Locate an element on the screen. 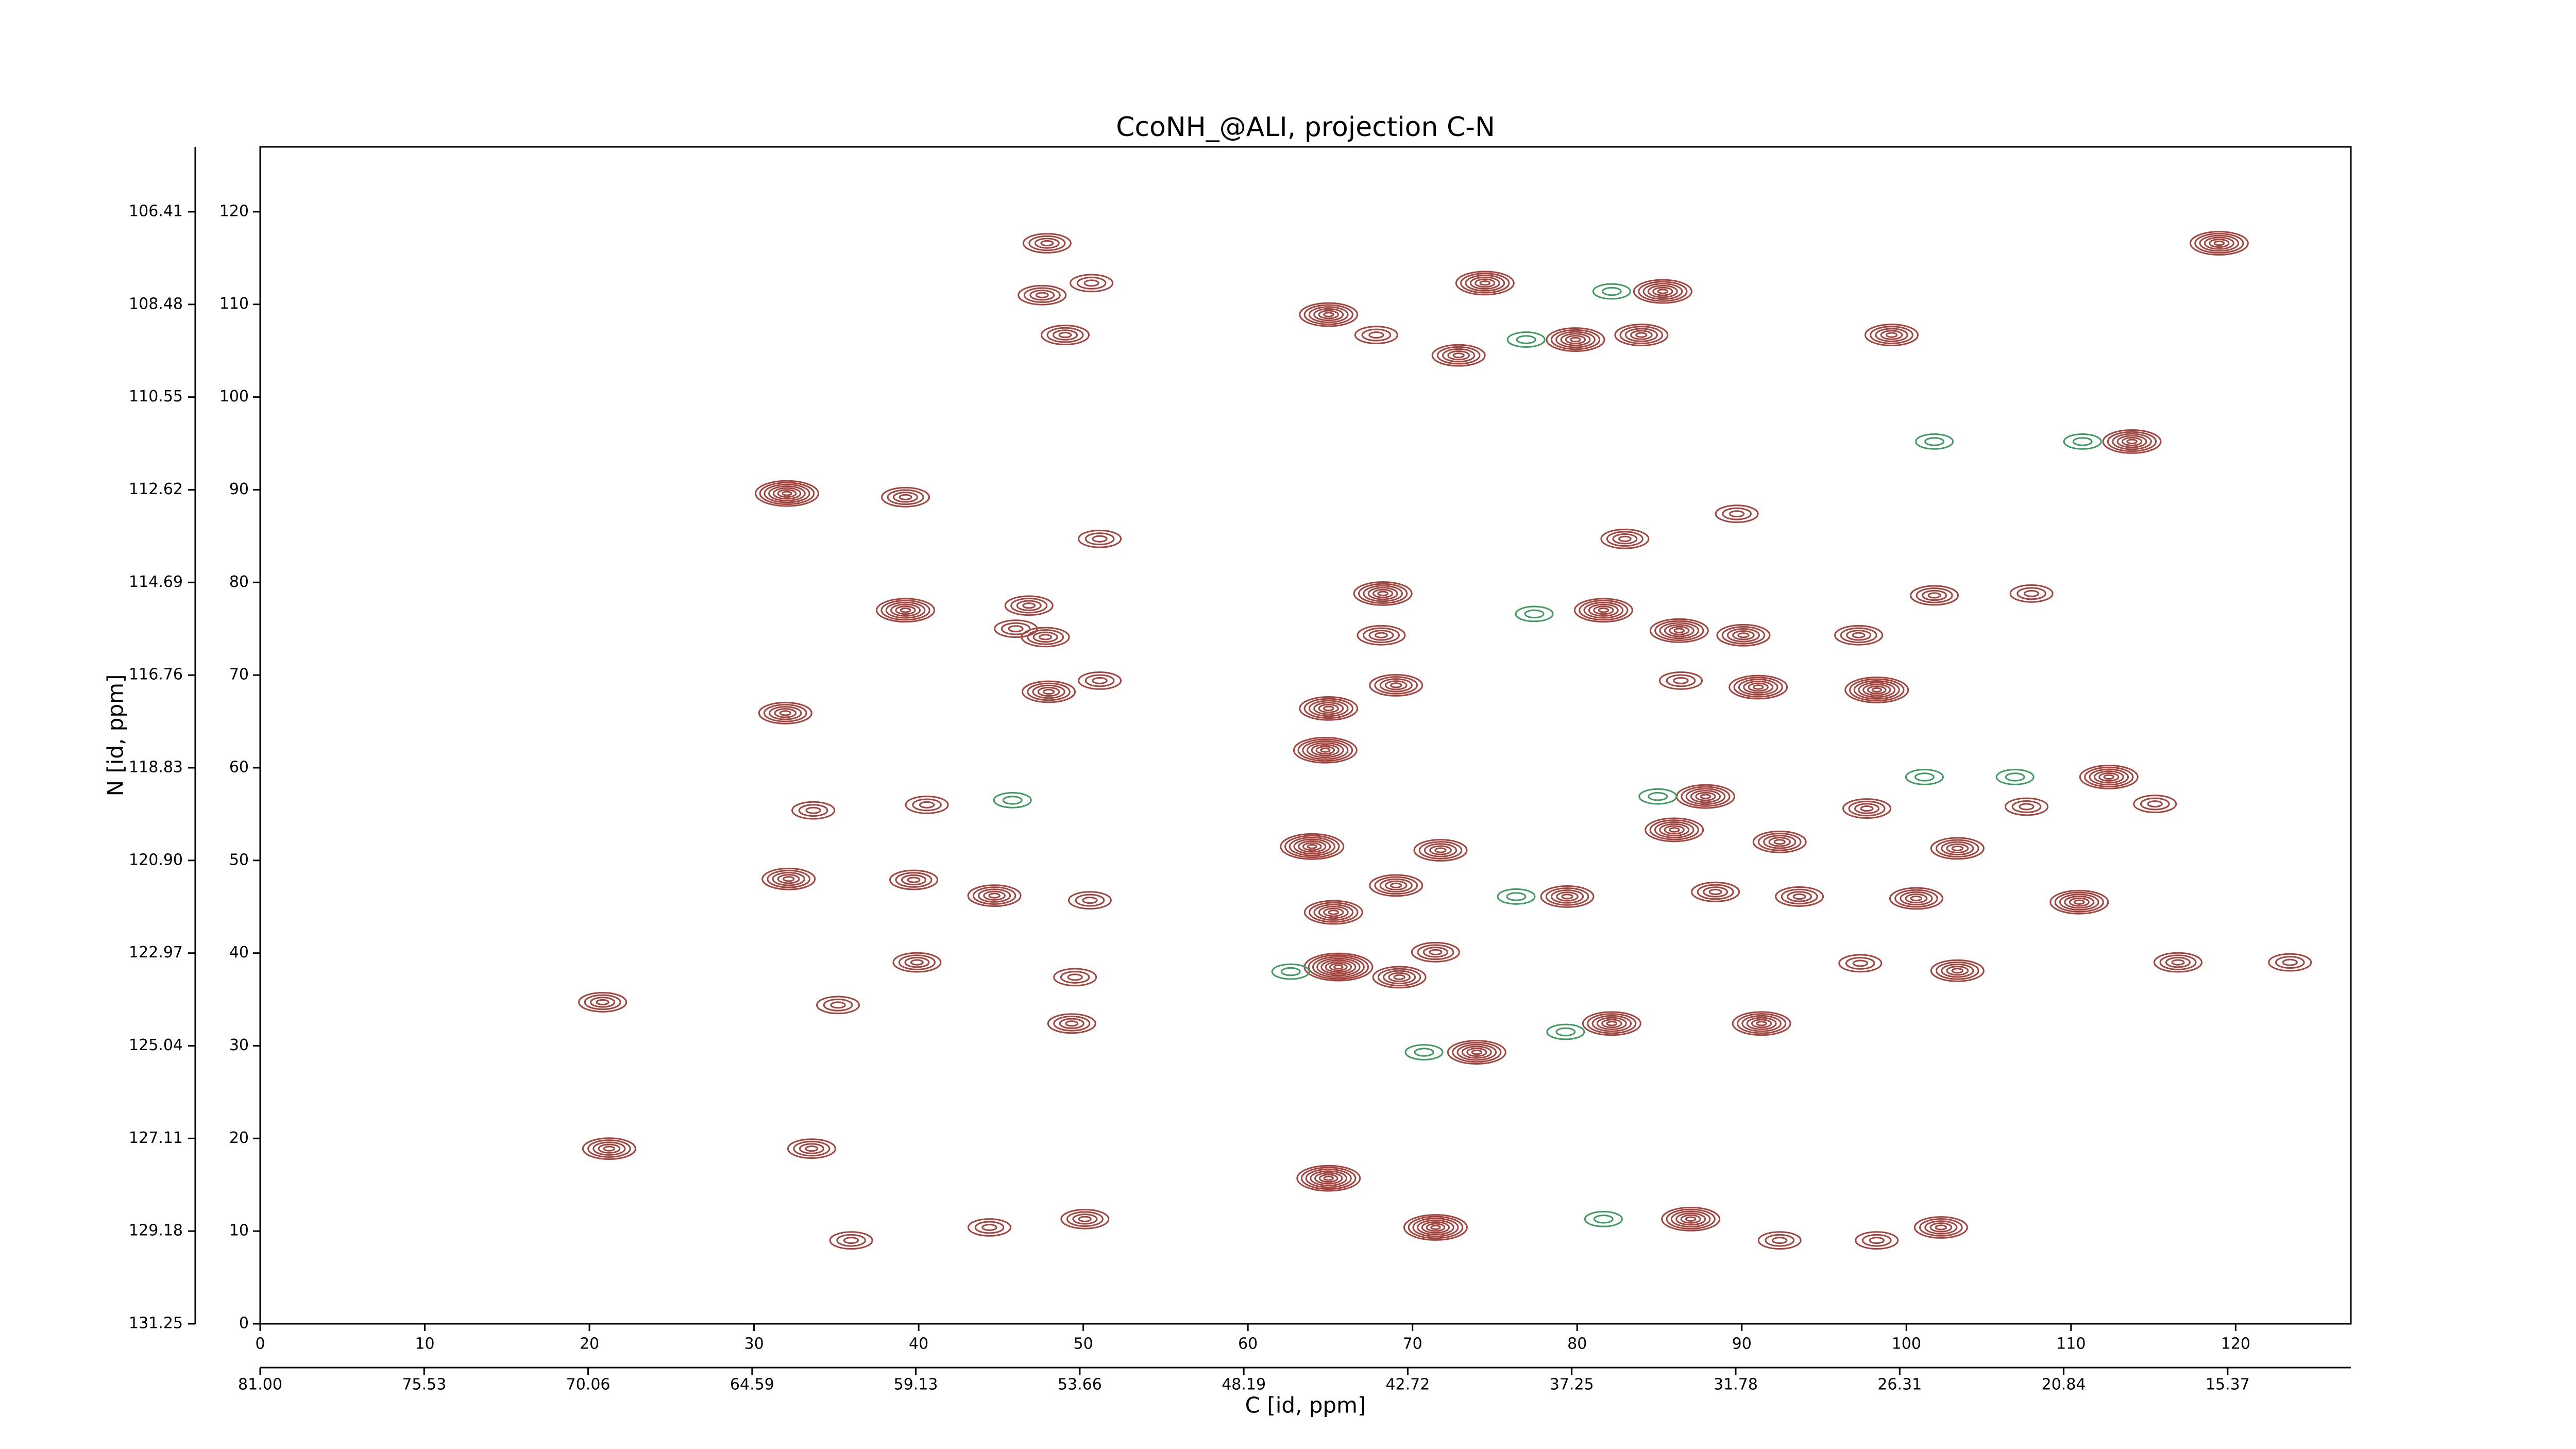 Image resolution: width=2576 pixels, height=1449 pixels. y-tick-label: 90 is located at coordinates (239, 489).